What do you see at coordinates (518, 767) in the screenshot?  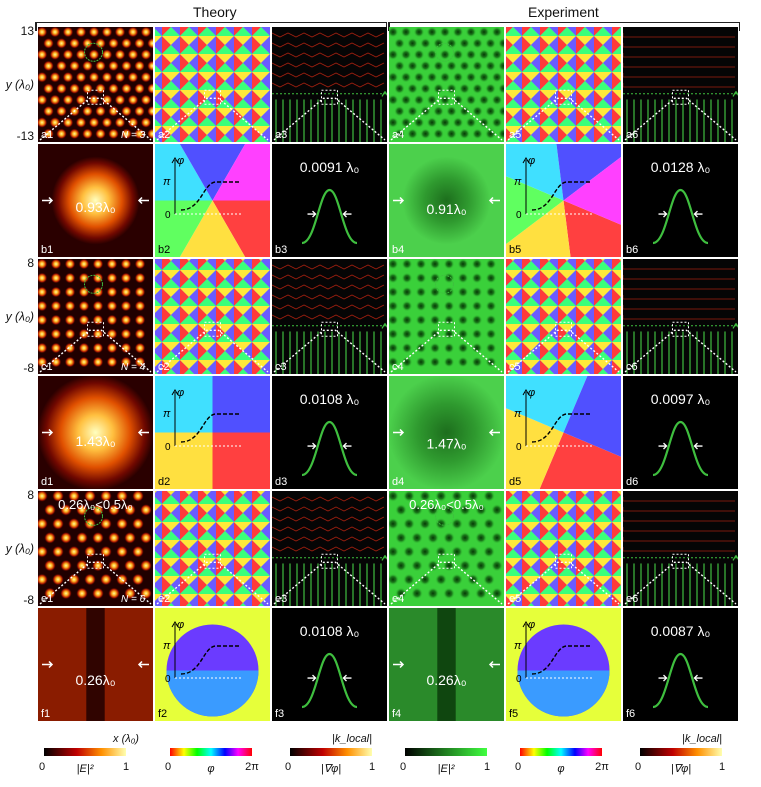 I see `colorbar-min-5: 0` at bounding box center [518, 767].